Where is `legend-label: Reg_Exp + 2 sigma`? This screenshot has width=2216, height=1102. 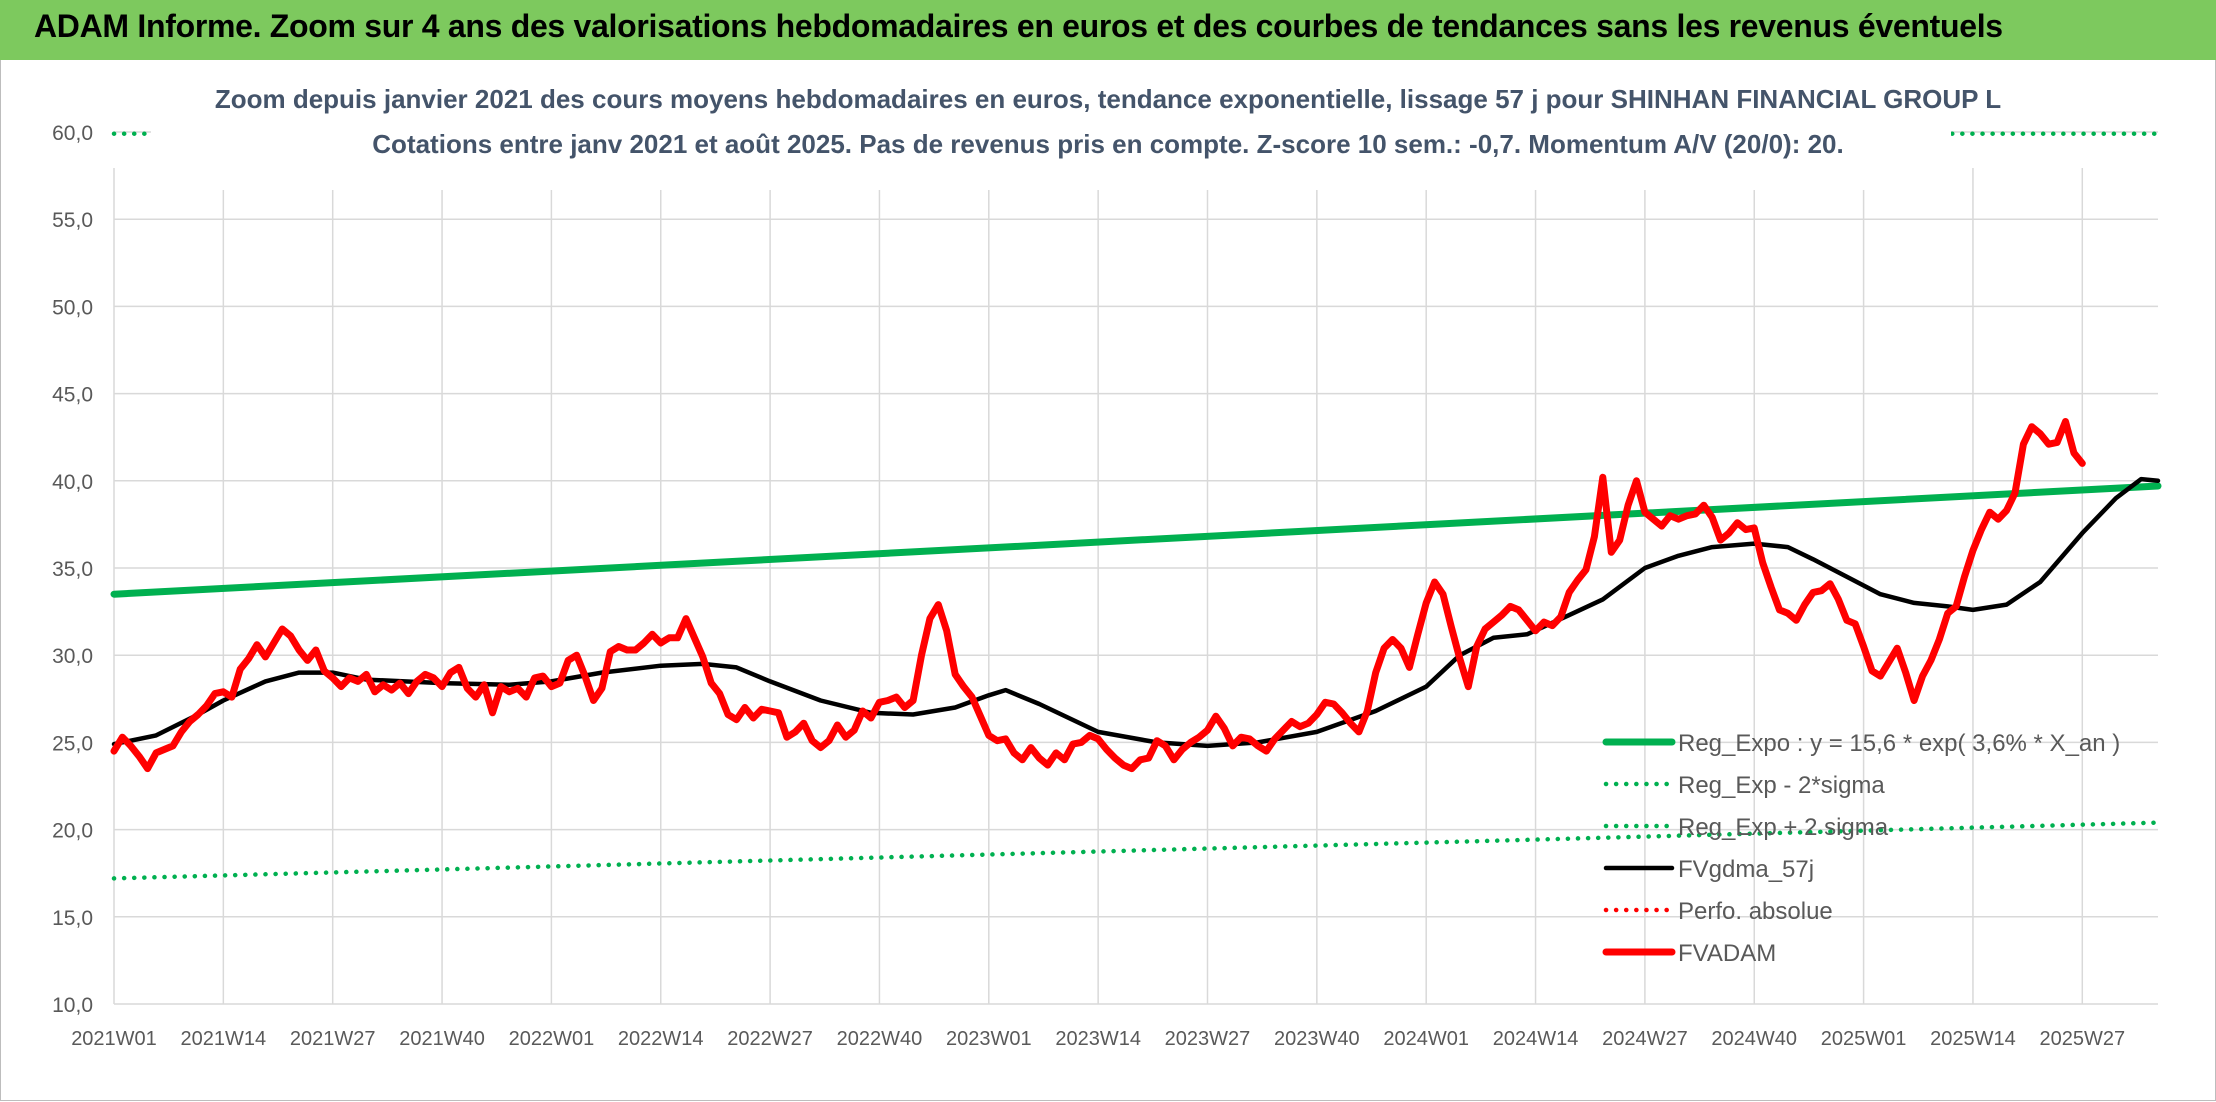 legend-label: Reg_Exp + 2 sigma is located at coordinates (1783, 827).